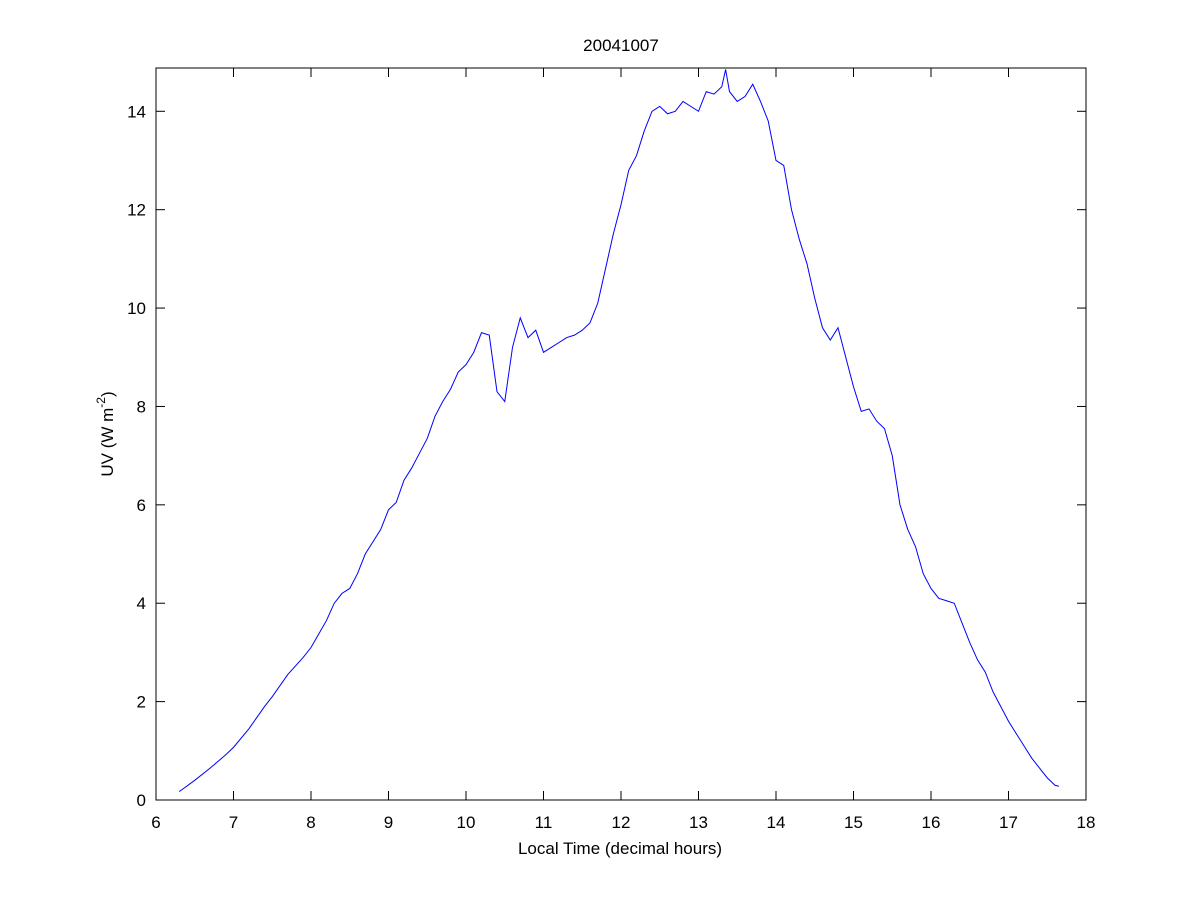 The height and width of the screenshot is (905, 1200). I want to click on chart-title: 20041007, so click(621, 45).